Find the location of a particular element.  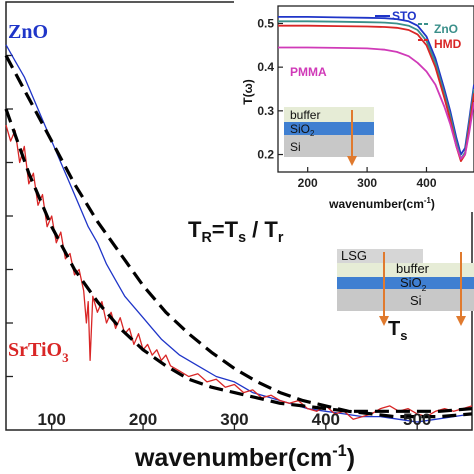

main-y-ticks is located at coordinates (9, 216).